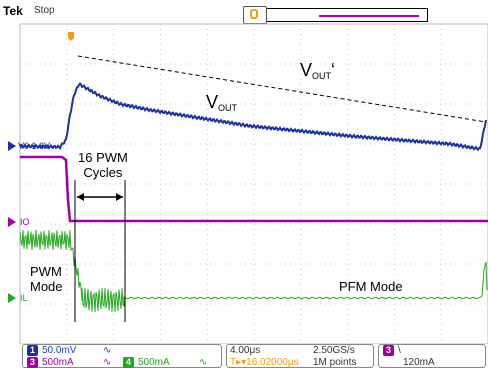 The image size is (488, 368). What do you see at coordinates (203, 362) in the screenshot?
I see `ch4-coupling-icon: ∿` at bounding box center [203, 362].